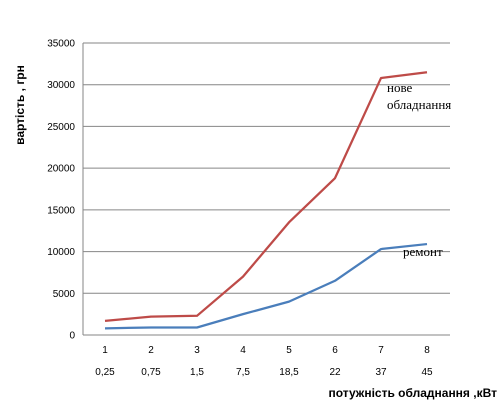 Image resolution: width=502 pixels, height=405 pixels. Describe the element at coordinates (243, 372) in the screenshot. I see `x-secondary-label: 7,5` at that location.